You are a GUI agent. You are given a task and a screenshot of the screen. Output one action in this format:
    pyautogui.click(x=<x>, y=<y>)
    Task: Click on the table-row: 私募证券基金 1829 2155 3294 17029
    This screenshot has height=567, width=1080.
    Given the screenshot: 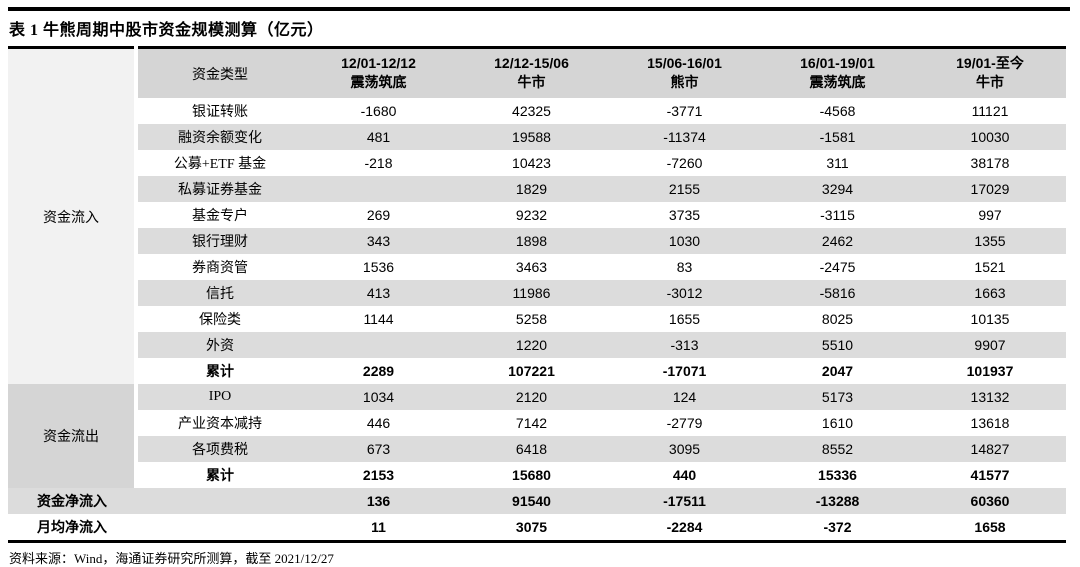 What is the action you would take?
    pyautogui.click(x=537, y=189)
    